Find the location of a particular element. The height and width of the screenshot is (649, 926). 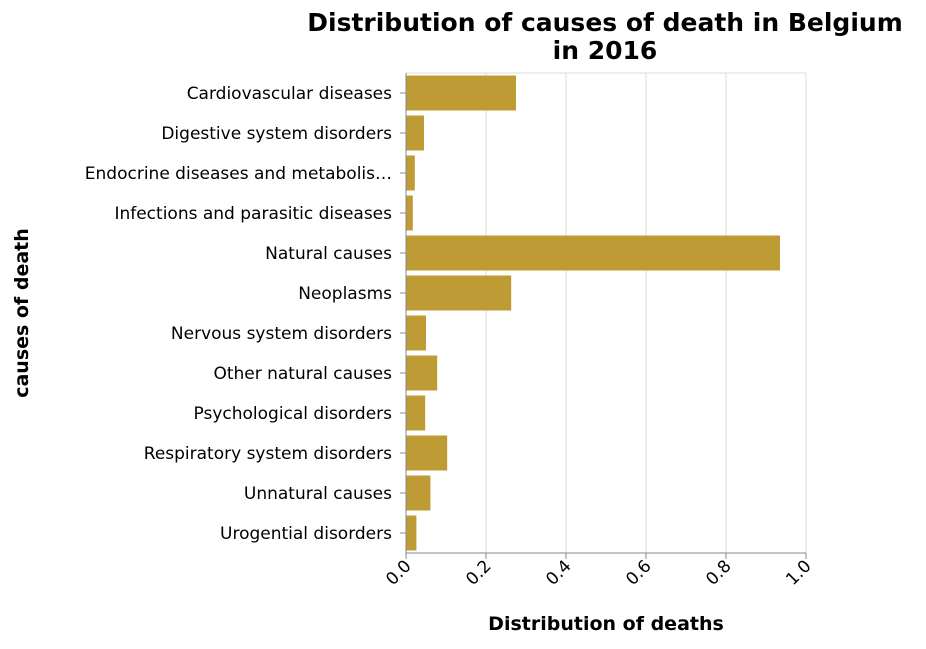

x-tick-label: 0.0 is located at coordinates (398, 572).